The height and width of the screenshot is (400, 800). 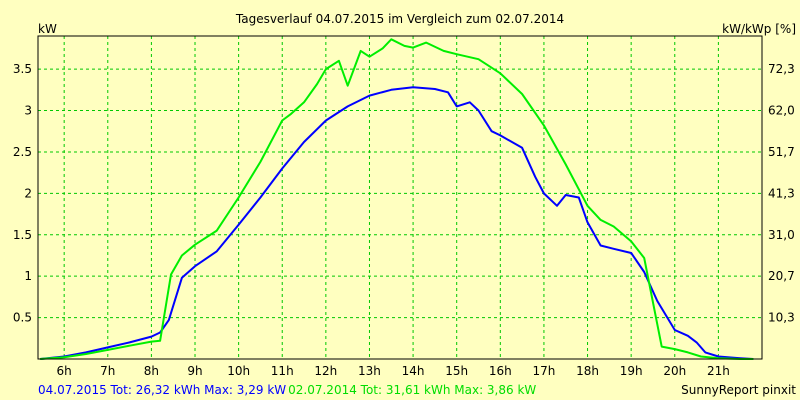 I want to click on y-tick-label-left: 3, so click(x=28, y=111).